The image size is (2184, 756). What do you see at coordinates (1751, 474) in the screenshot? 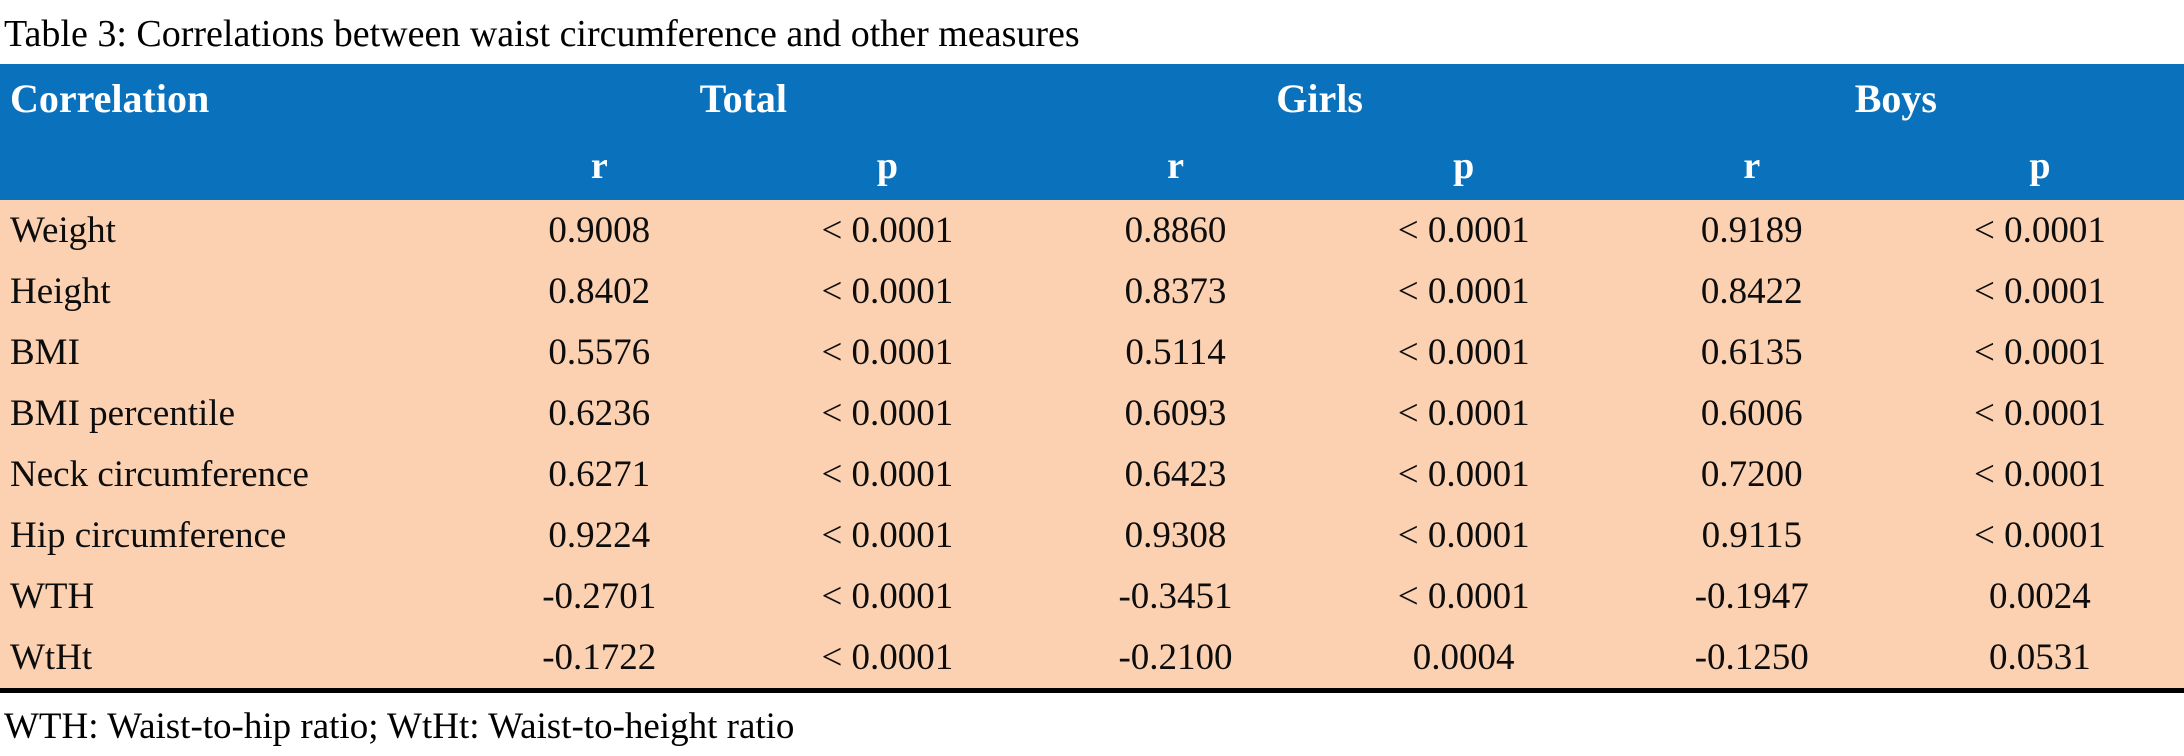
I see `cell-boys-r: 0.7200` at bounding box center [1751, 474].